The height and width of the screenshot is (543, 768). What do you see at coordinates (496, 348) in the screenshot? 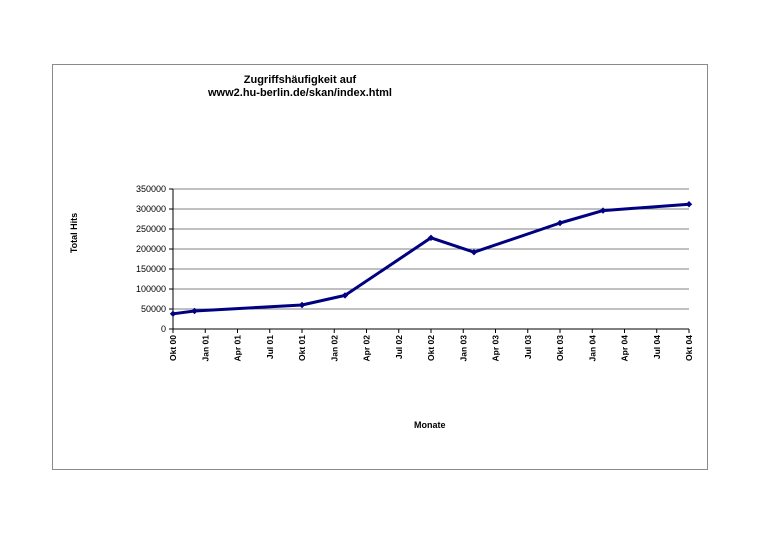
I see `x-tick-label: Apr 03` at bounding box center [496, 348].